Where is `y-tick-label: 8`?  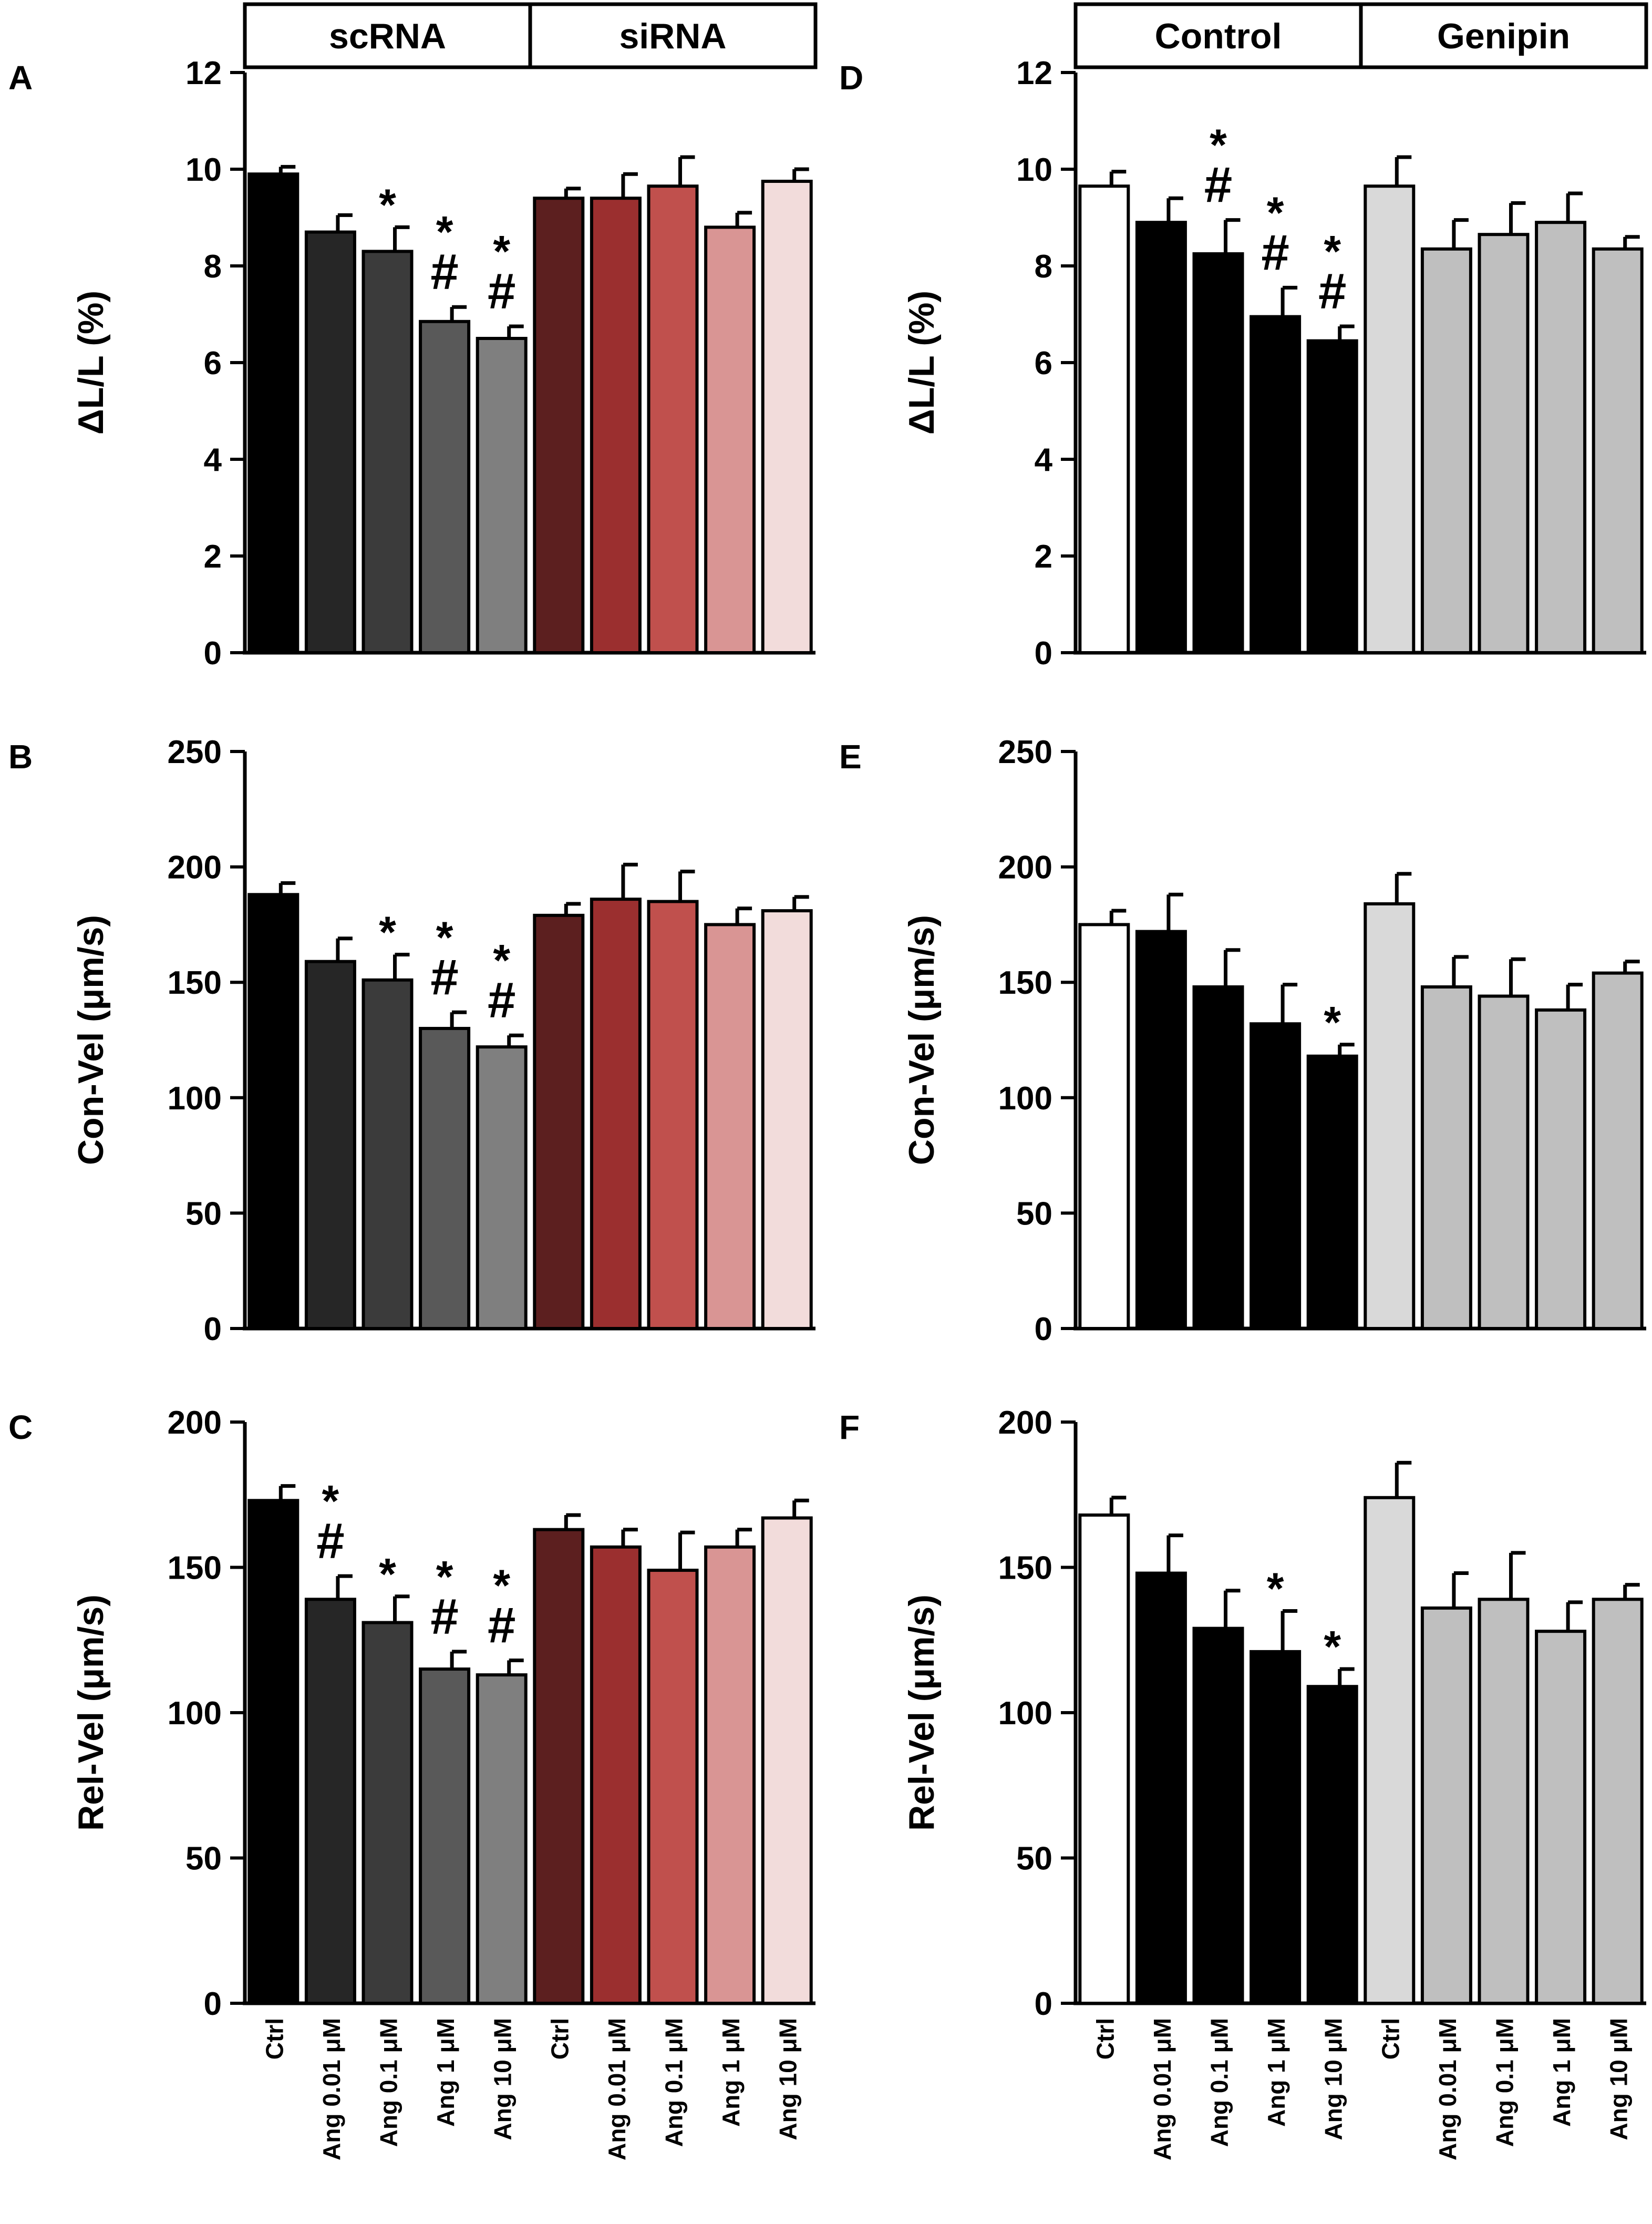 y-tick-label: 8 is located at coordinates (213, 267).